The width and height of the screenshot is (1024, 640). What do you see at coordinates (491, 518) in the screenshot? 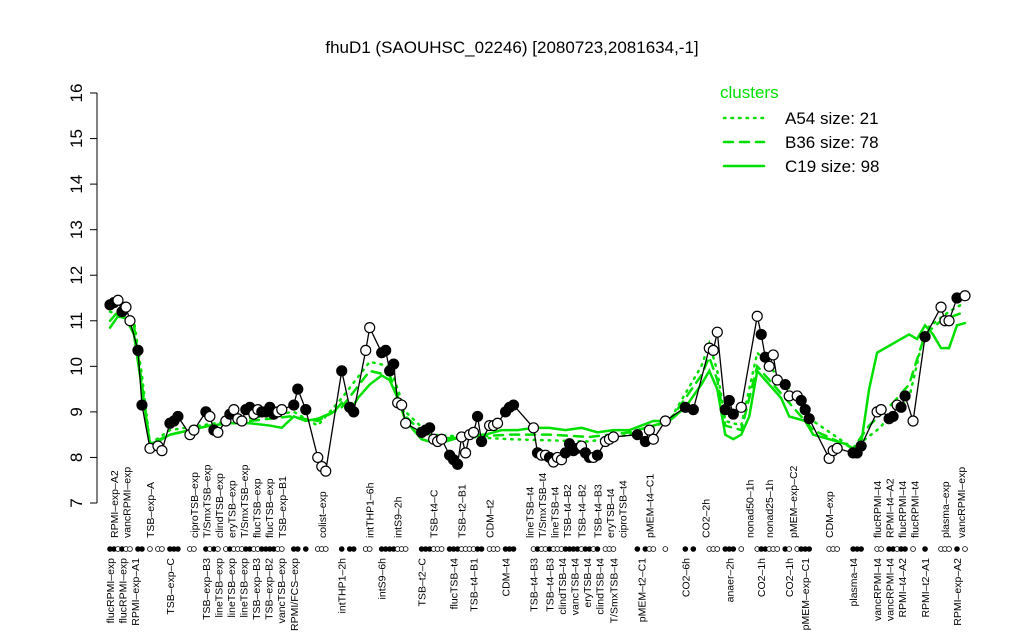
I see `x-tick-label: CDM–t2` at bounding box center [491, 518].